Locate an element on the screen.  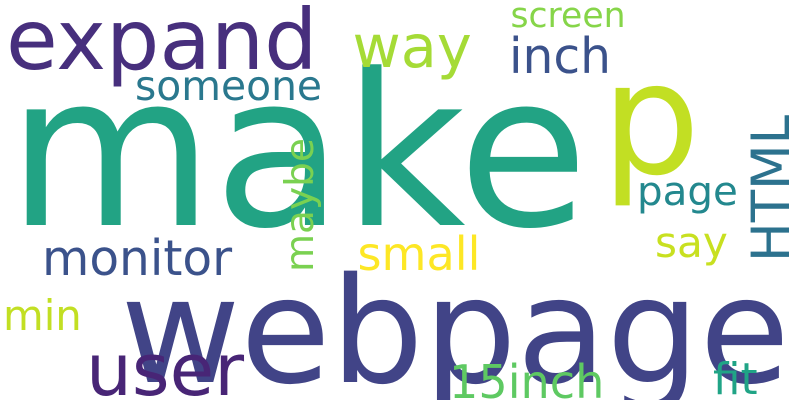
word-inch: inch is located at coordinates (560, 56).